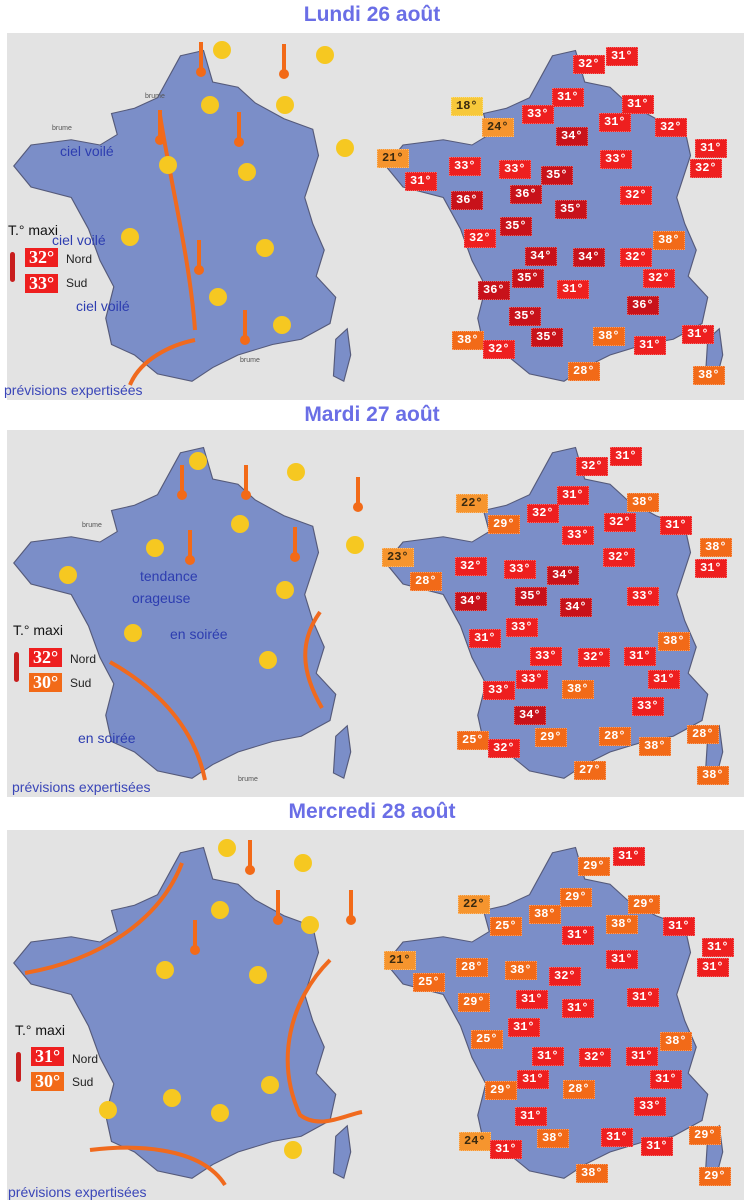 The width and height of the screenshot is (744, 1200). What do you see at coordinates (83, 659) in the screenshot?
I see `legend-north-label-tuesday: Nord` at bounding box center [83, 659].